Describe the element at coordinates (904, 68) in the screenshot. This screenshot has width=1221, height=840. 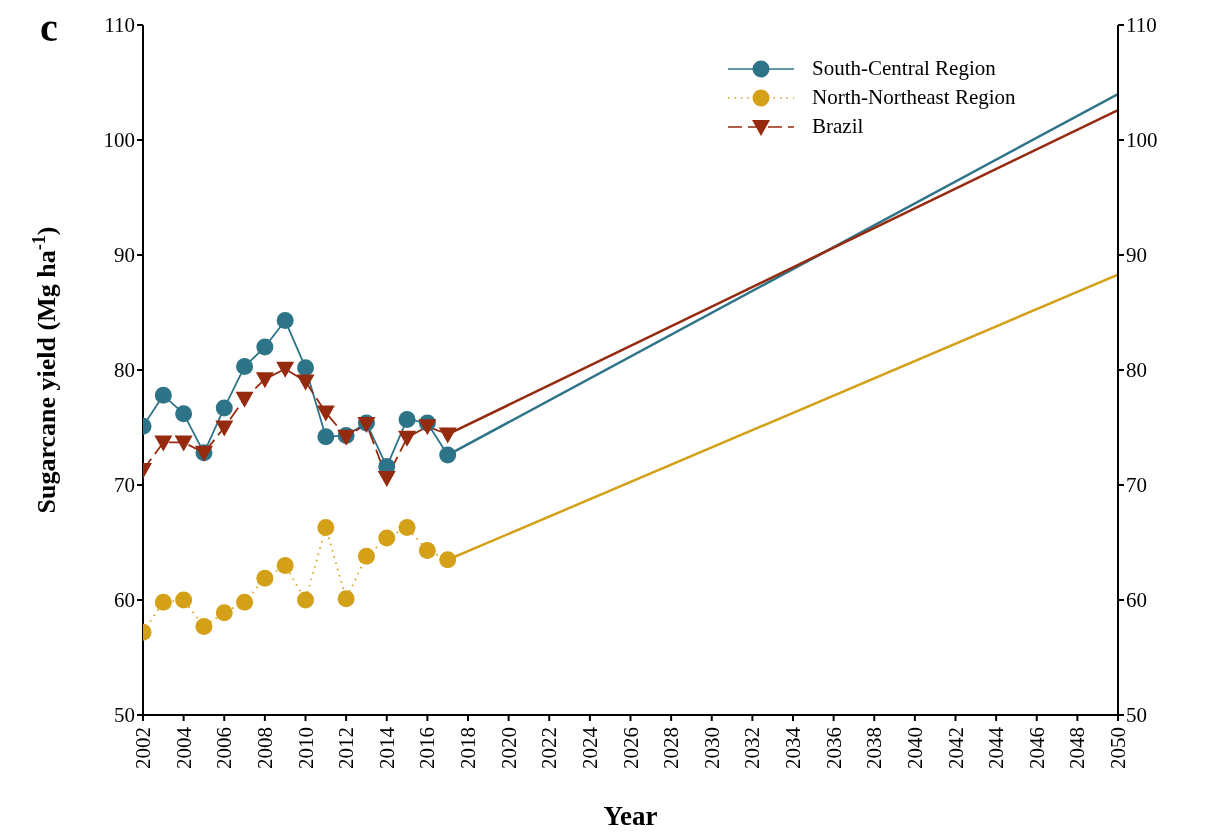
I see `legend-label: South-Central Region` at that location.